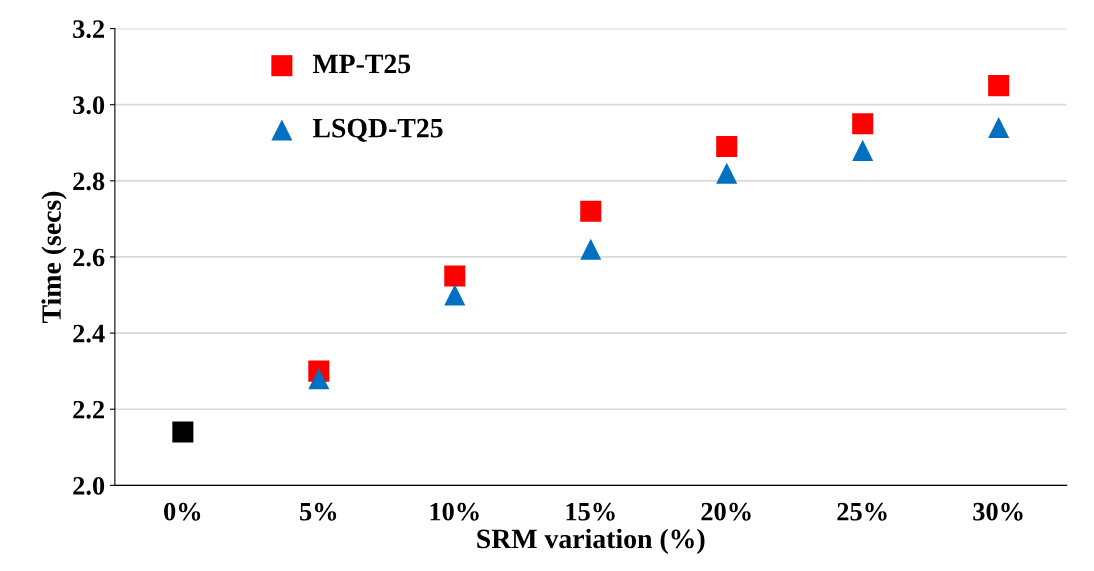  Describe the element at coordinates (454, 511) in the screenshot. I see `x-tick-label: 10%` at that location.